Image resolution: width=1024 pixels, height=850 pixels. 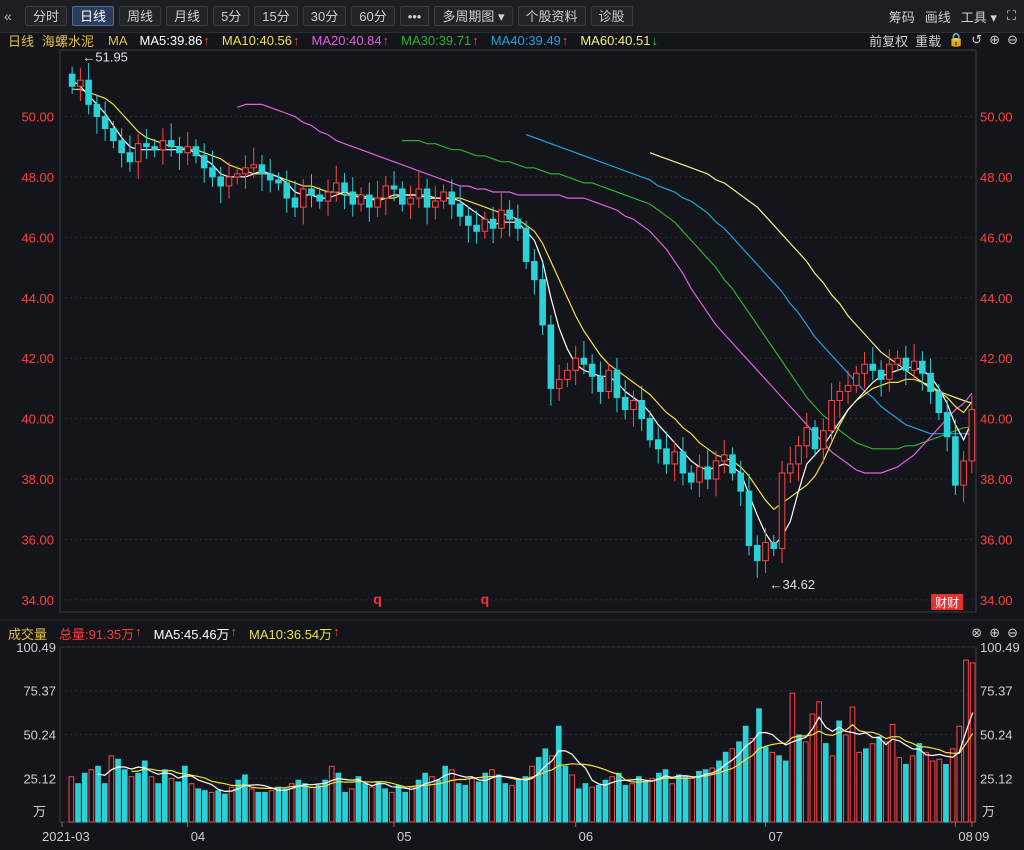 What do you see at coordinates (231, 16) in the screenshot?
I see `tab-5min: 5分` at bounding box center [231, 16].